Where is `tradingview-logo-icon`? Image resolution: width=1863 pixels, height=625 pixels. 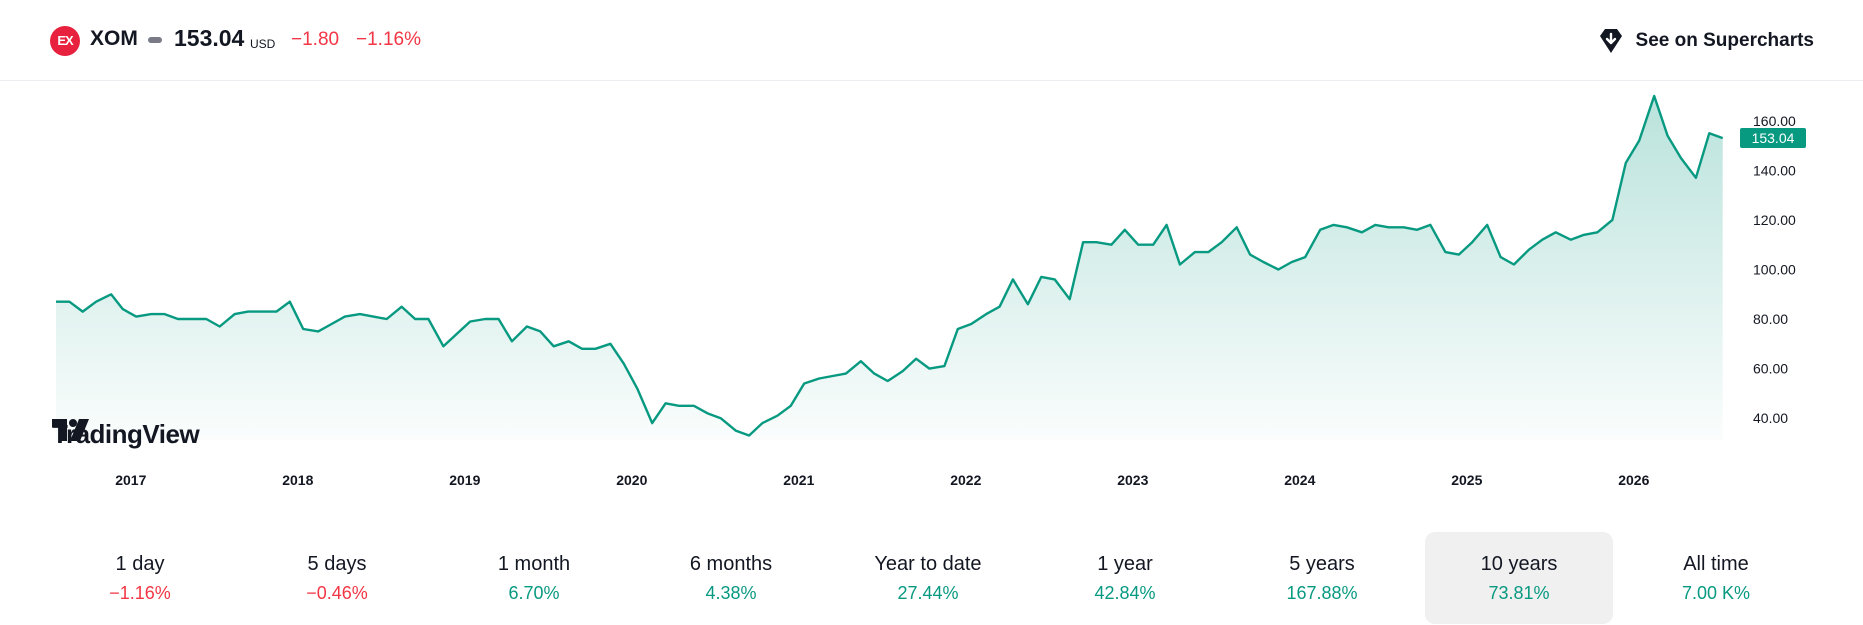
tradingview-logo-icon is located at coordinates (70, 430).